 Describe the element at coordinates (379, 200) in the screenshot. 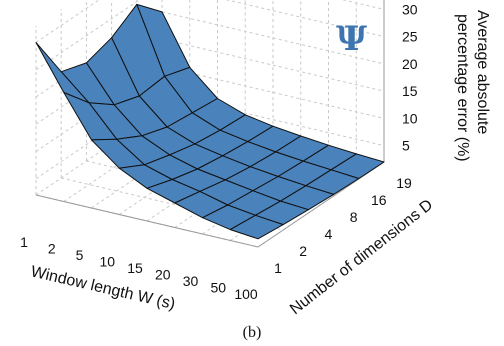

I see `y-tick-label: 16` at that location.